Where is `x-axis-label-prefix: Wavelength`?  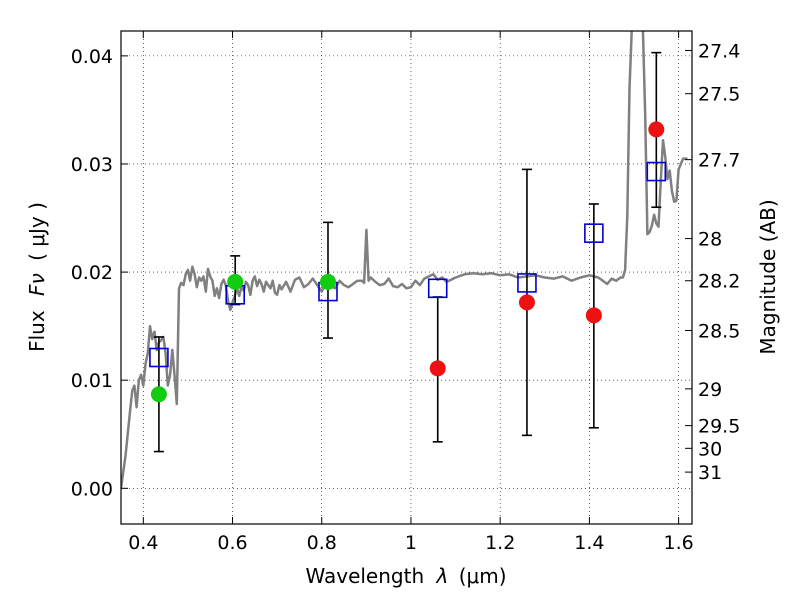 x-axis-label-prefix: Wavelength is located at coordinates (364, 576).